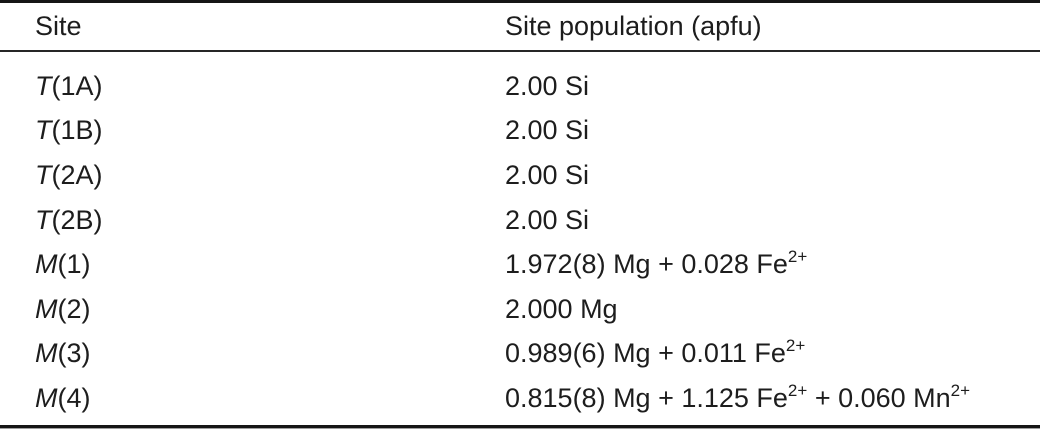 This screenshot has width=1040, height=435. What do you see at coordinates (63, 308) in the screenshot?
I see `site-cell: M(2)` at bounding box center [63, 308].